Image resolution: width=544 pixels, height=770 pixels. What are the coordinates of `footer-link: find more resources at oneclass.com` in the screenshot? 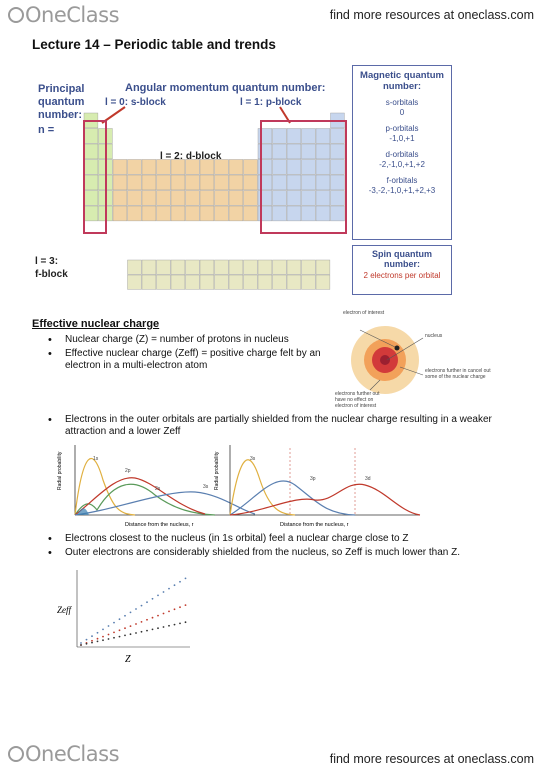 It's located at (431, 759).